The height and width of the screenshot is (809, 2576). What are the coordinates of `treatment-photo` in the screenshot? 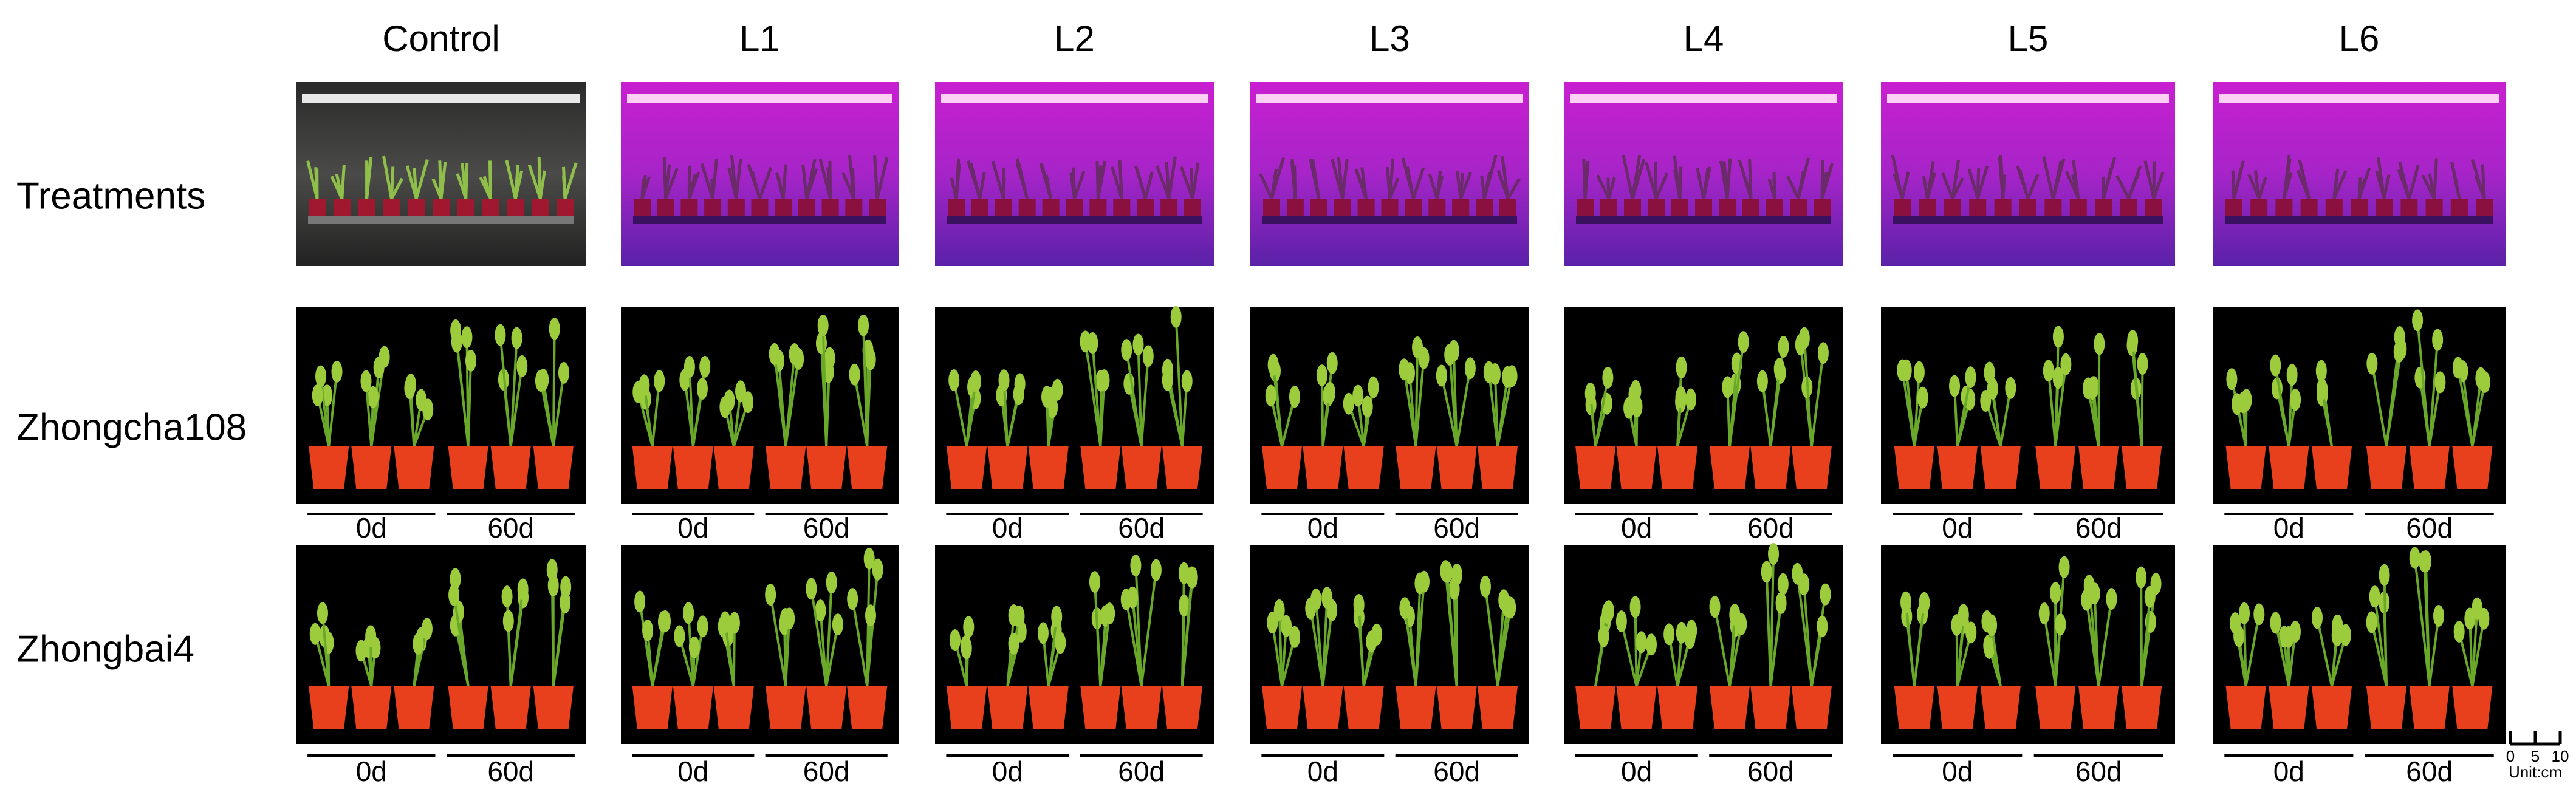 It's located at (760, 174).